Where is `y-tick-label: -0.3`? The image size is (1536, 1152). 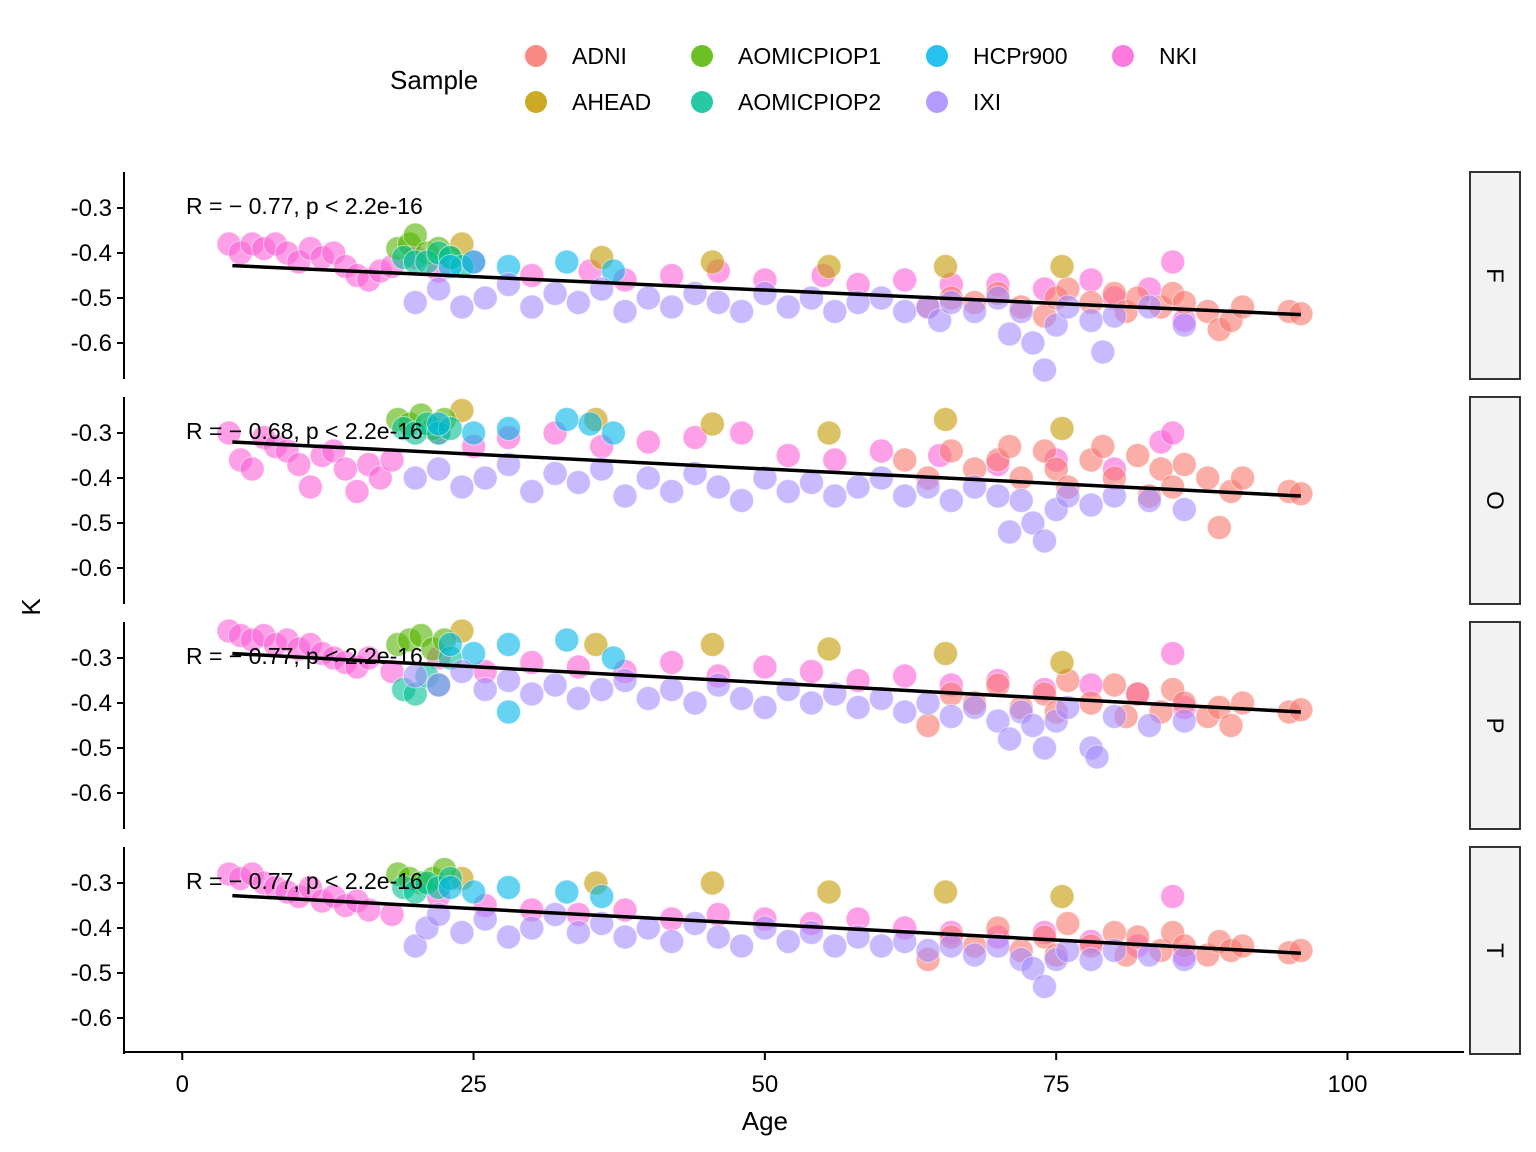
y-tick-label: -0.3 is located at coordinates (91, 433).